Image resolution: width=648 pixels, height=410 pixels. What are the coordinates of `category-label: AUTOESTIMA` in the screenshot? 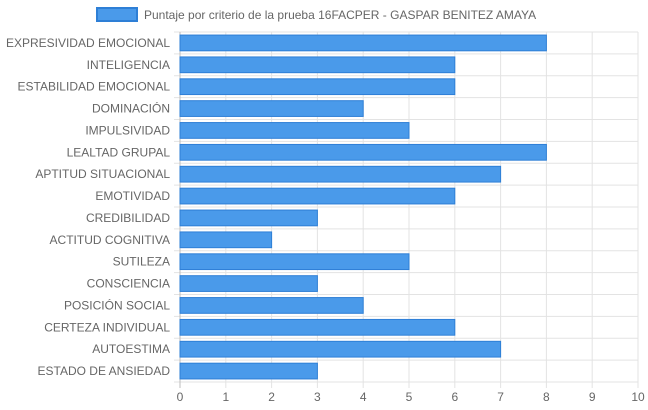 It's located at (131, 349).